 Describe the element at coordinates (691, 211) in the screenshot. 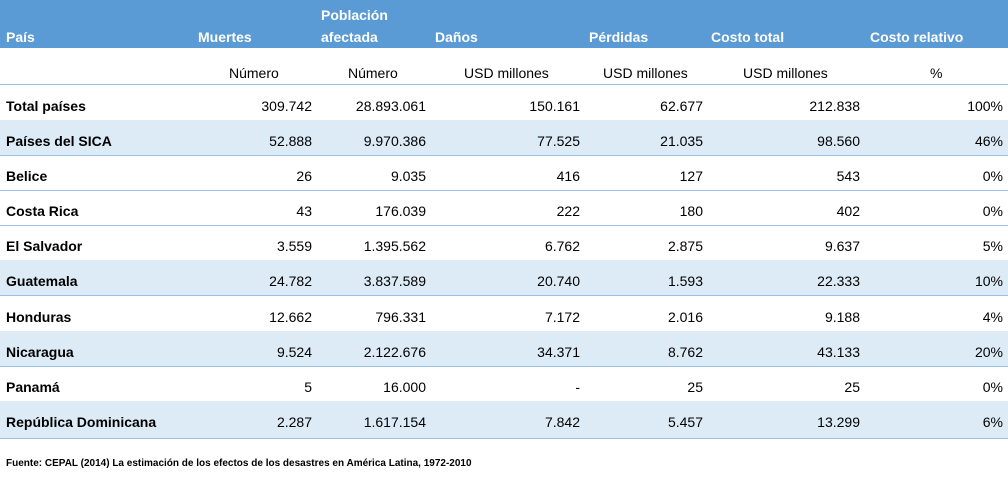

I see `cell-perdidas: 180` at that location.